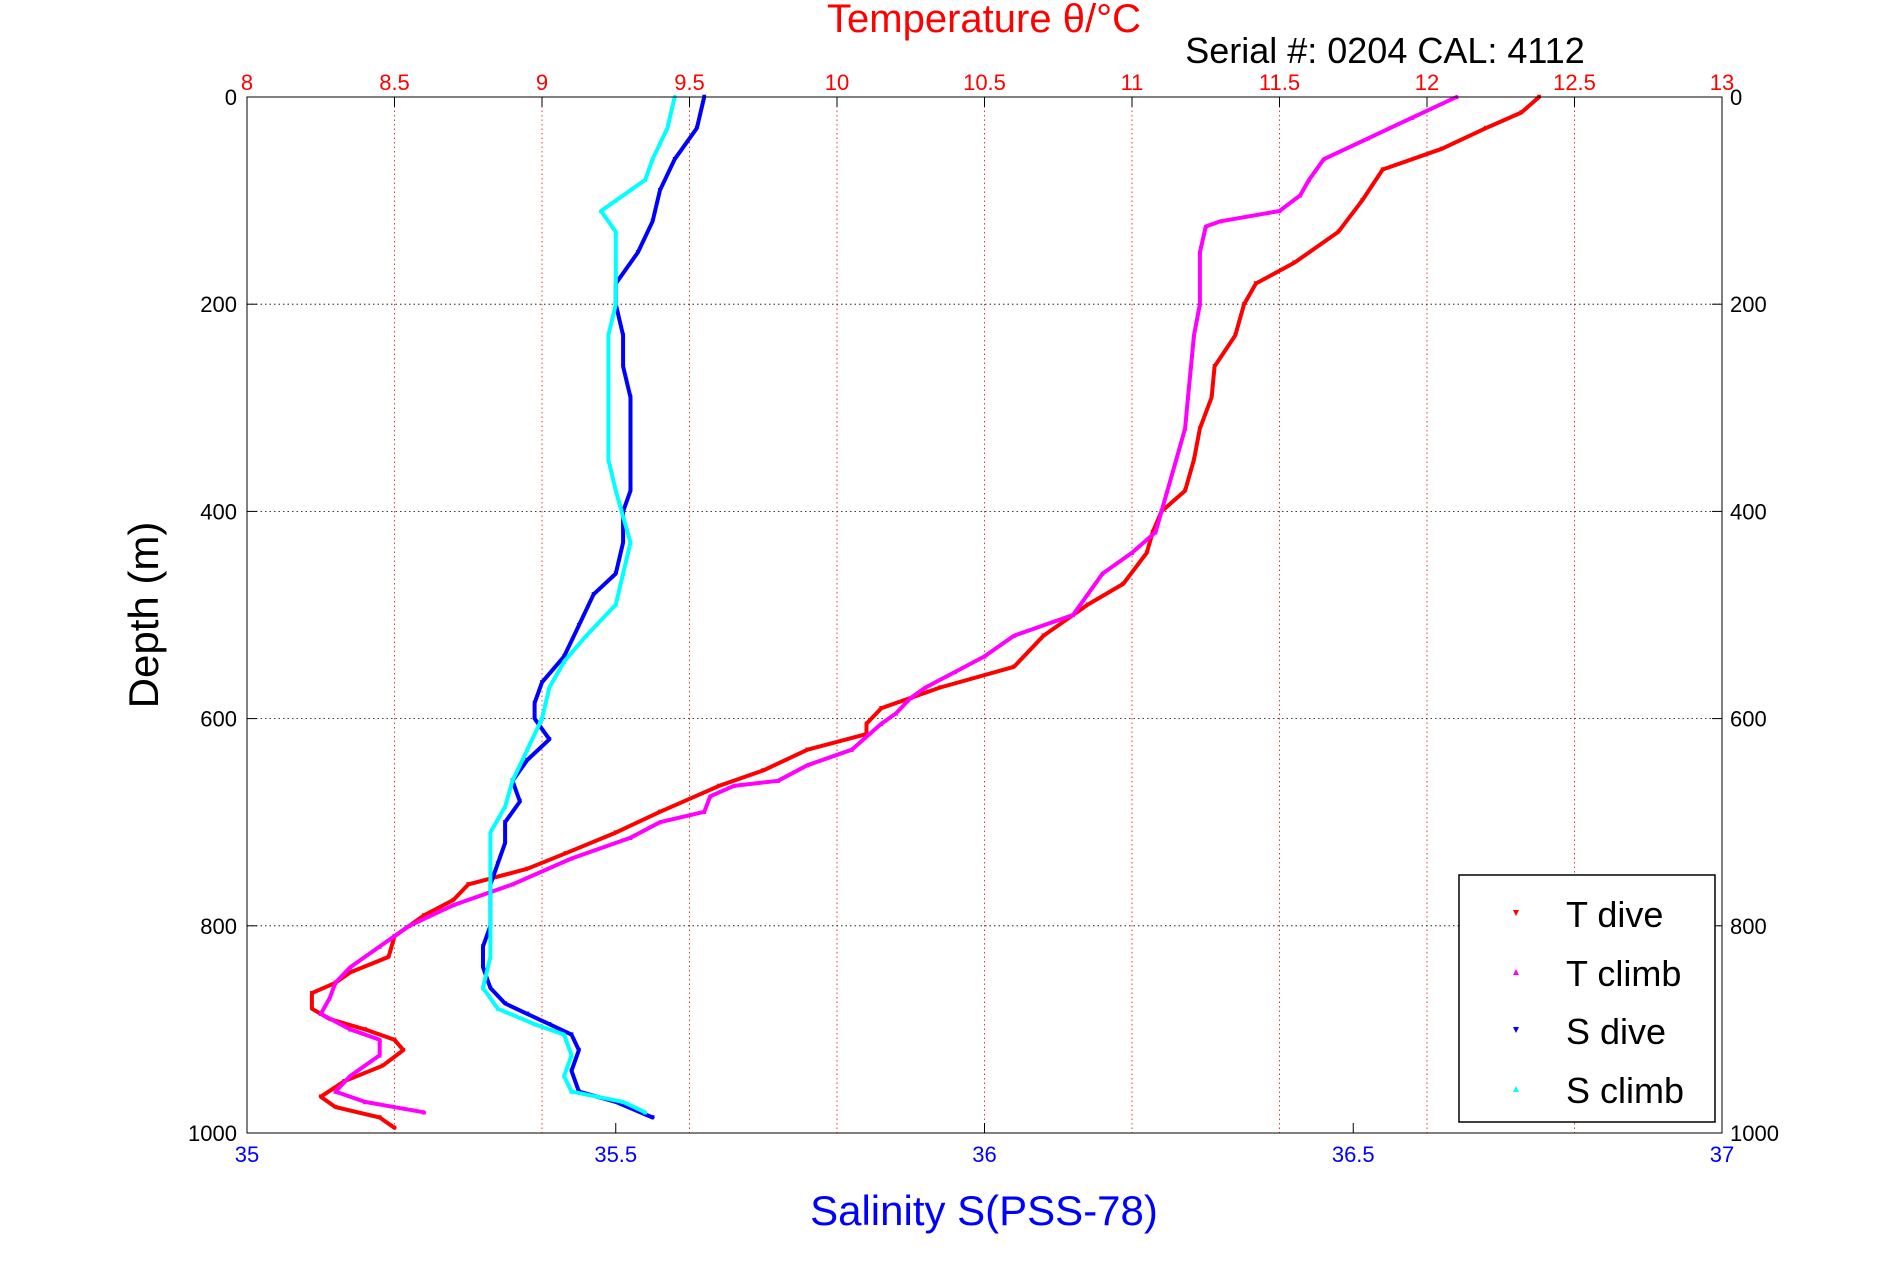 This screenshot has width=1891, height=1262. Describe the element at coordinates (1736, 97) in the screenshot. I see `tick-label-depth-right: 0` at that location.